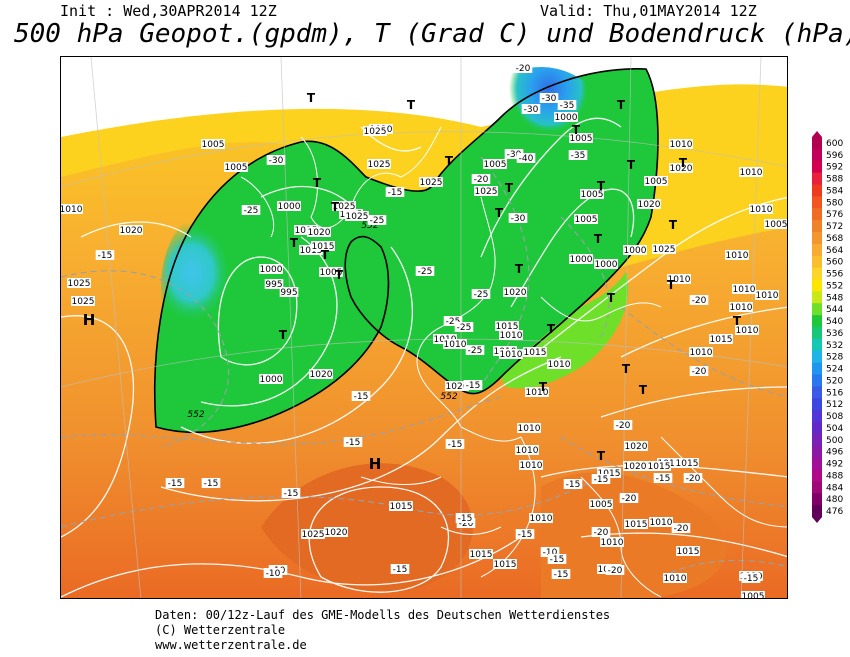 This screenshot has width=850, height=657. What do you see at coordinates (834, 263) in the screenshot?
I see `colorbar-label: 560` at bounding box center [834, 263].